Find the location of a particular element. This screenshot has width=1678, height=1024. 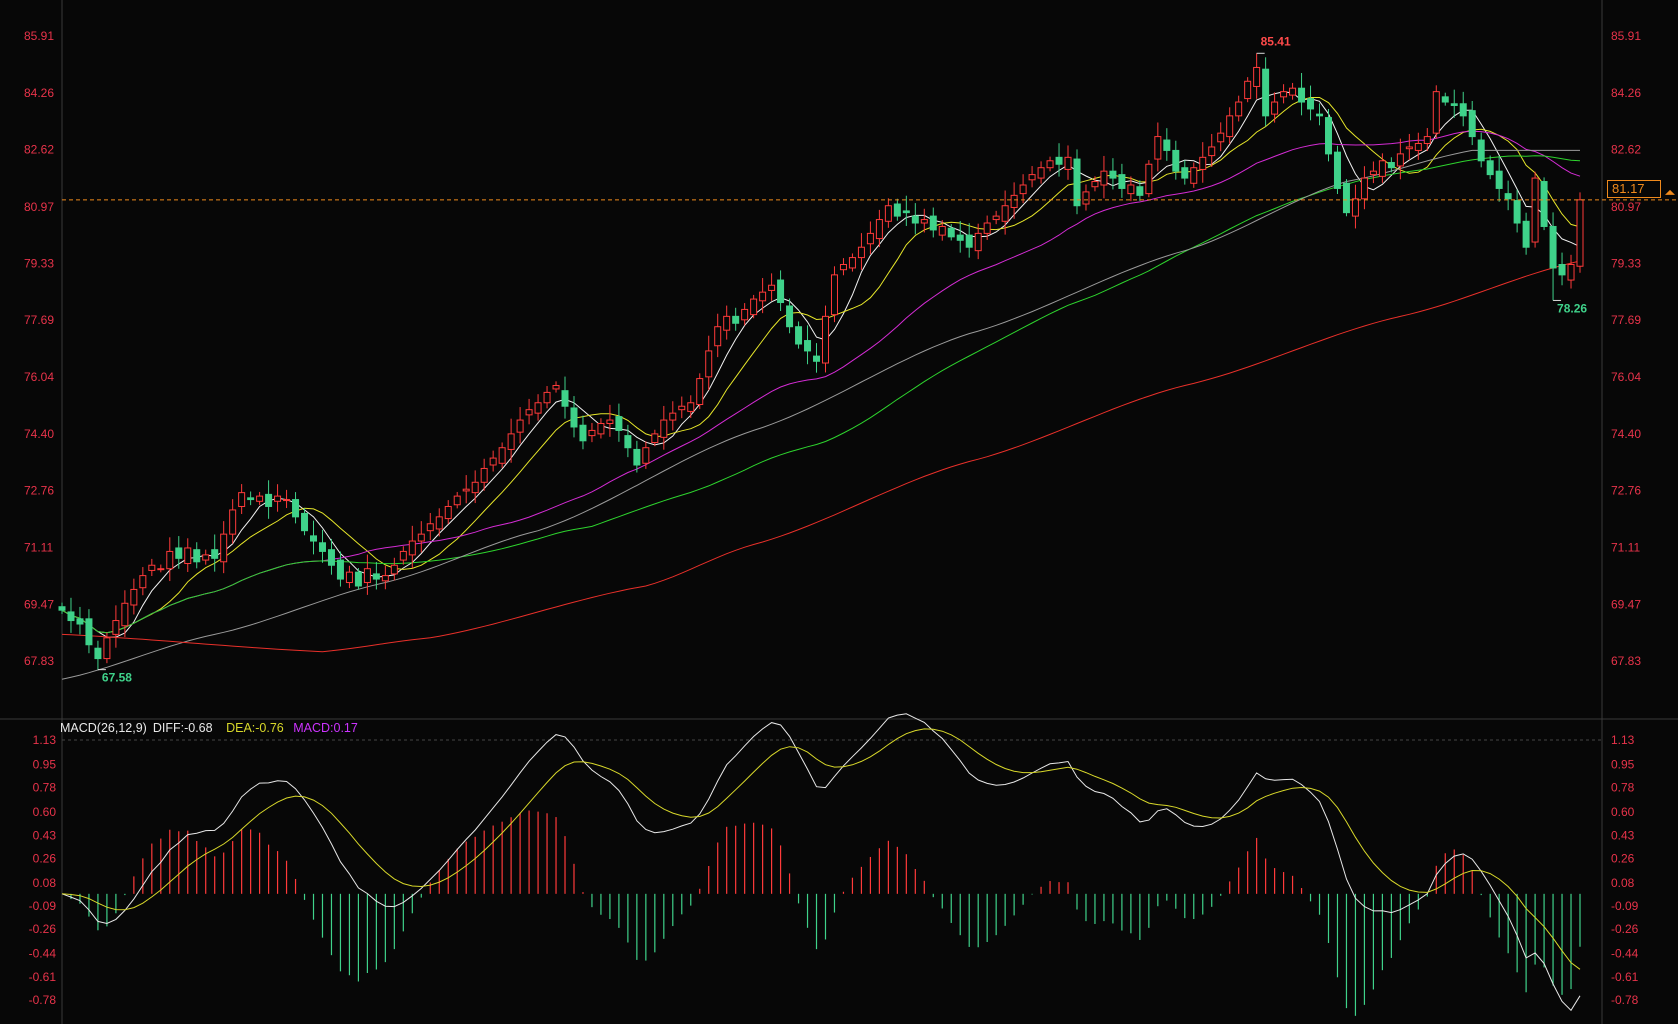

macd-value: MACD:0.17 is located at coordinates (325, 728).